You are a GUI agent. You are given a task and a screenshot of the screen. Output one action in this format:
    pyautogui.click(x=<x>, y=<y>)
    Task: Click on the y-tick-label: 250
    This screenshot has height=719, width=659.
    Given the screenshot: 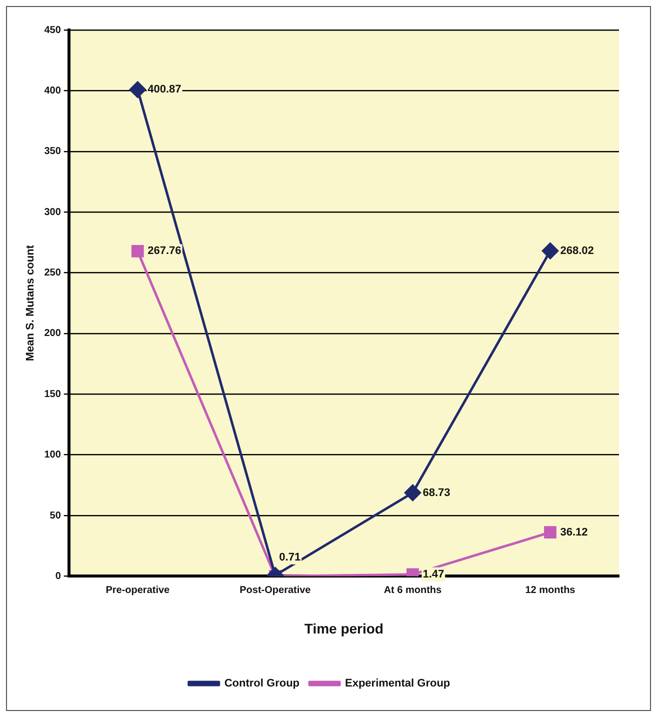 What is the action you would take?
    pyautogui.click(x=53, y=273)
    